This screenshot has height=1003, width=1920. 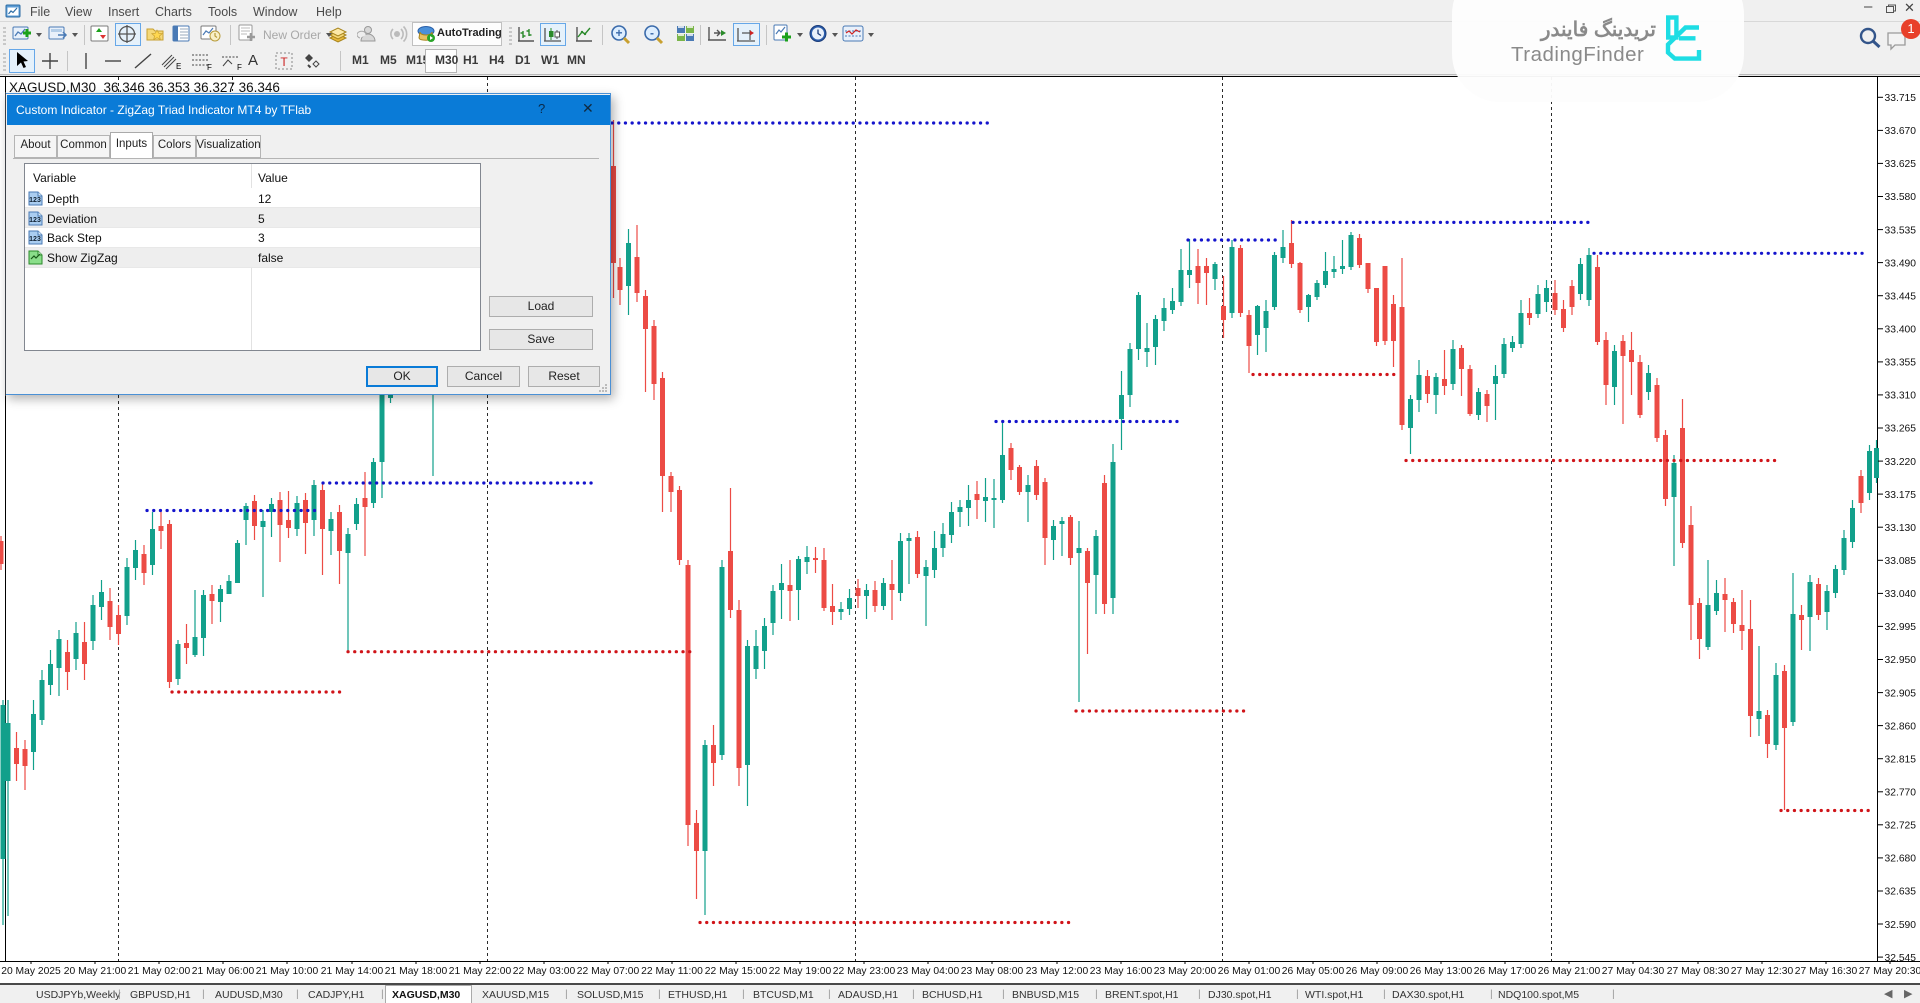 I want to click on svg-text: 27 May 12:30, so click(x=1762, y=971).